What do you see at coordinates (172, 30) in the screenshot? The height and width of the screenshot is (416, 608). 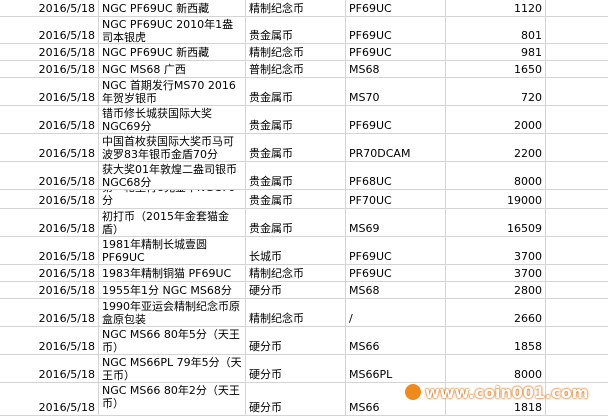 I see `item-name-cell: NGC PF69UC 2010年1盎司本银虎` at bounding box center [172, 30].